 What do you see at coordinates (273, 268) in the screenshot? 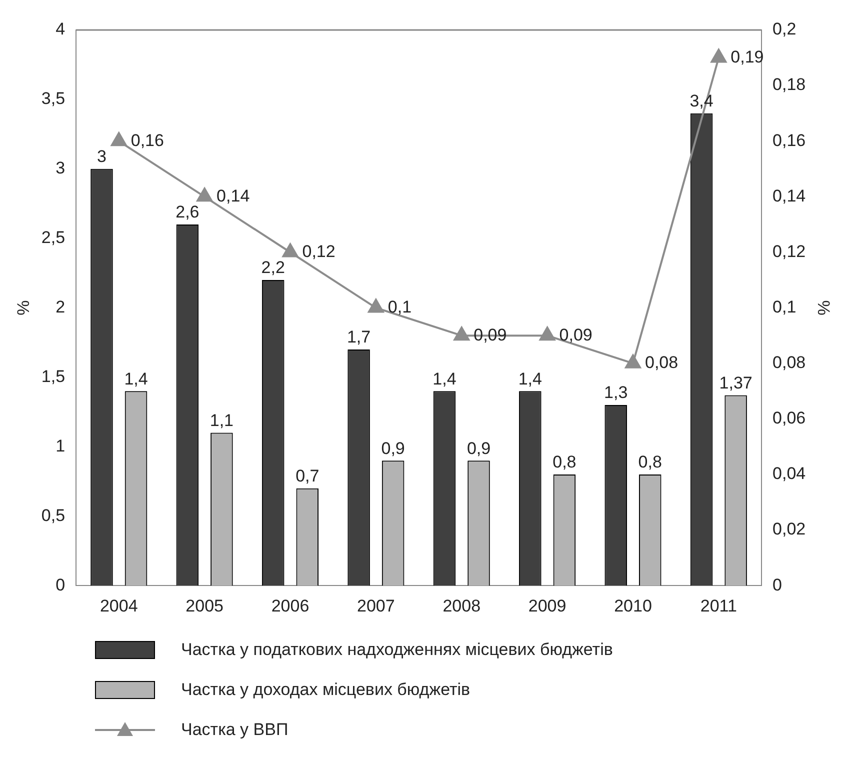
I see `data-label: 2,2` at bounding box center [273, 268].